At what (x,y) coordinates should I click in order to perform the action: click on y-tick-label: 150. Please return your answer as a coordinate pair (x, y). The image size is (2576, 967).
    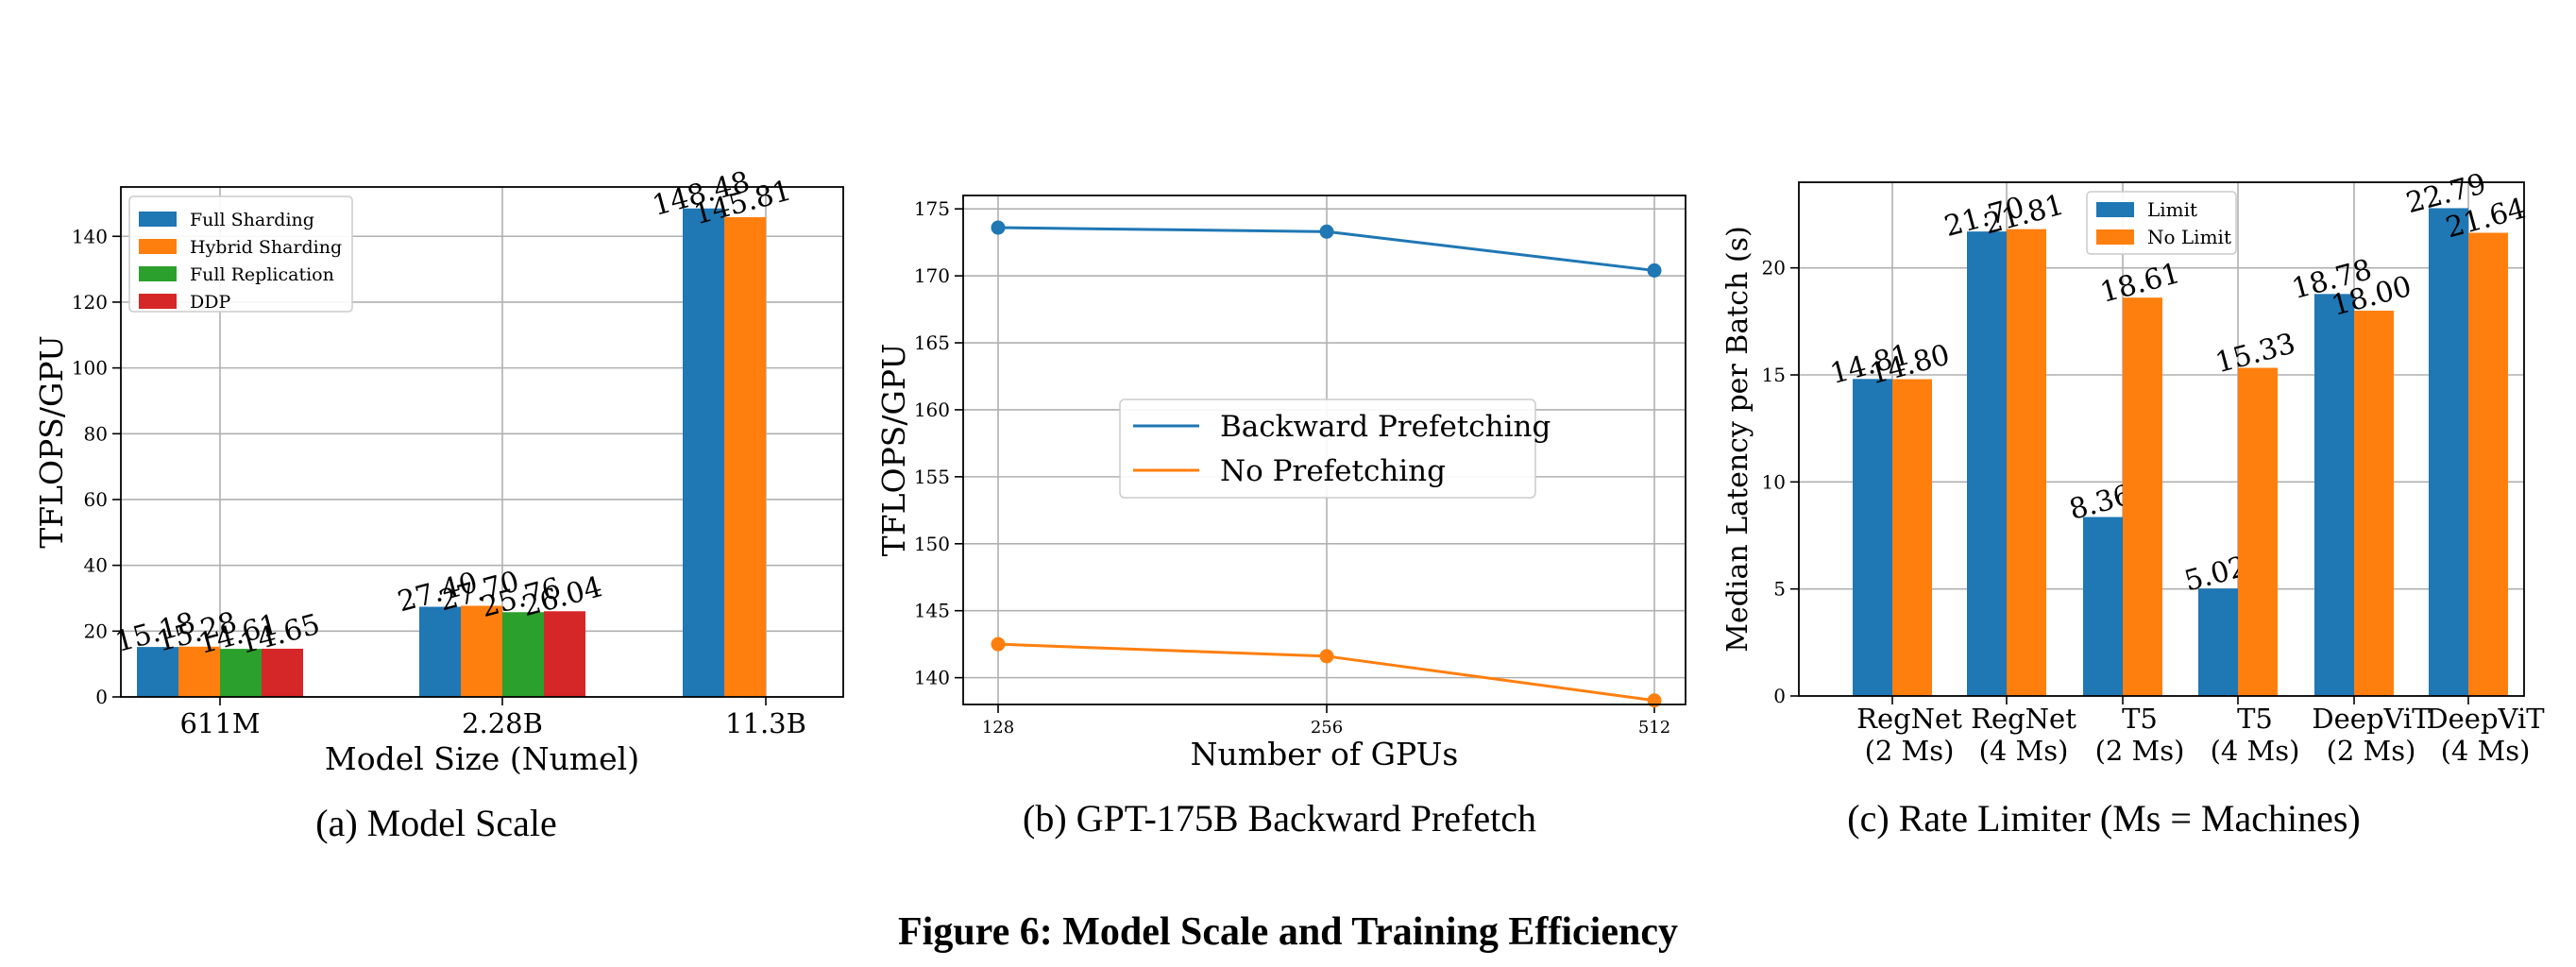
    Looking at the image, I should click on (932, 544).